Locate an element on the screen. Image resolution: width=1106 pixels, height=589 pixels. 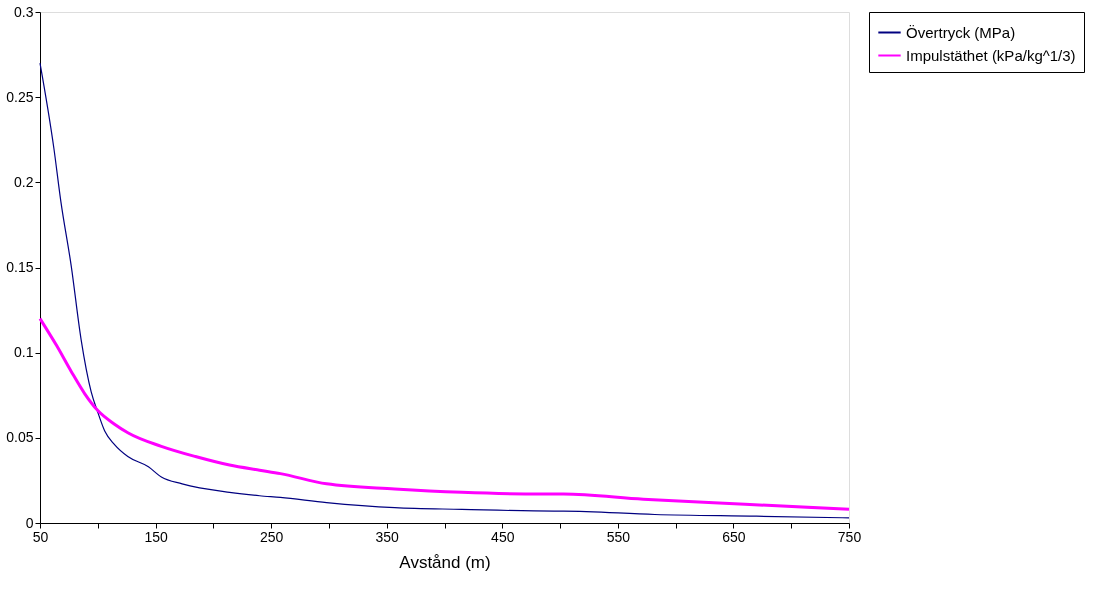
x-tick-label: 350 is located at coordinates (387, 536).